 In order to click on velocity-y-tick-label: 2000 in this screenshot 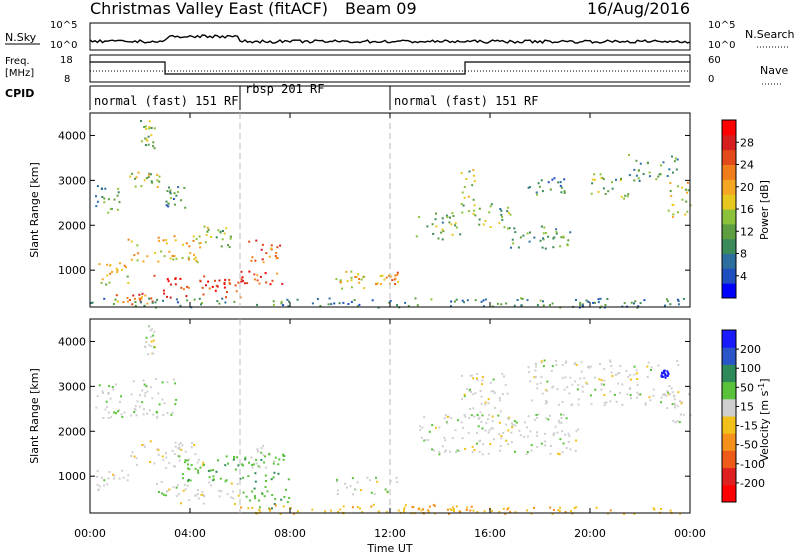, I will do `click(72, 431)`.